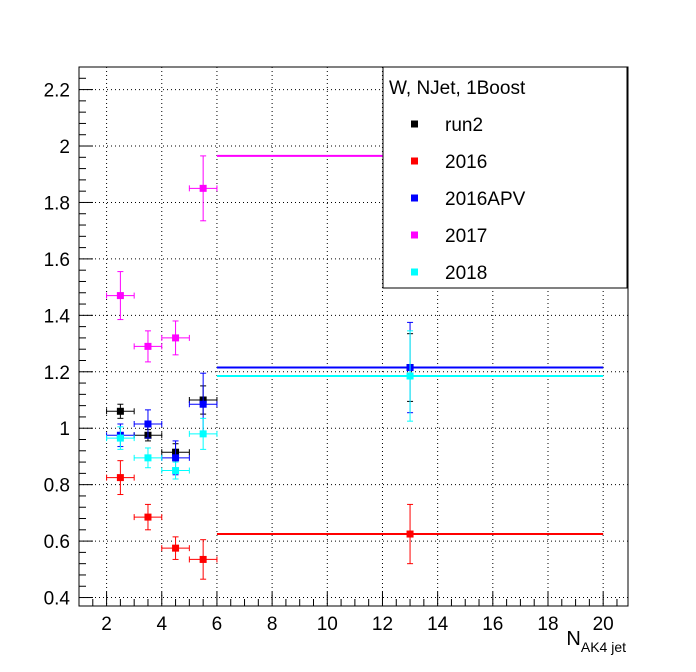 The height and width of the screenshot is (672, 696). I want to click on x-axis-title: NAK4 jet, so click(596, 641).